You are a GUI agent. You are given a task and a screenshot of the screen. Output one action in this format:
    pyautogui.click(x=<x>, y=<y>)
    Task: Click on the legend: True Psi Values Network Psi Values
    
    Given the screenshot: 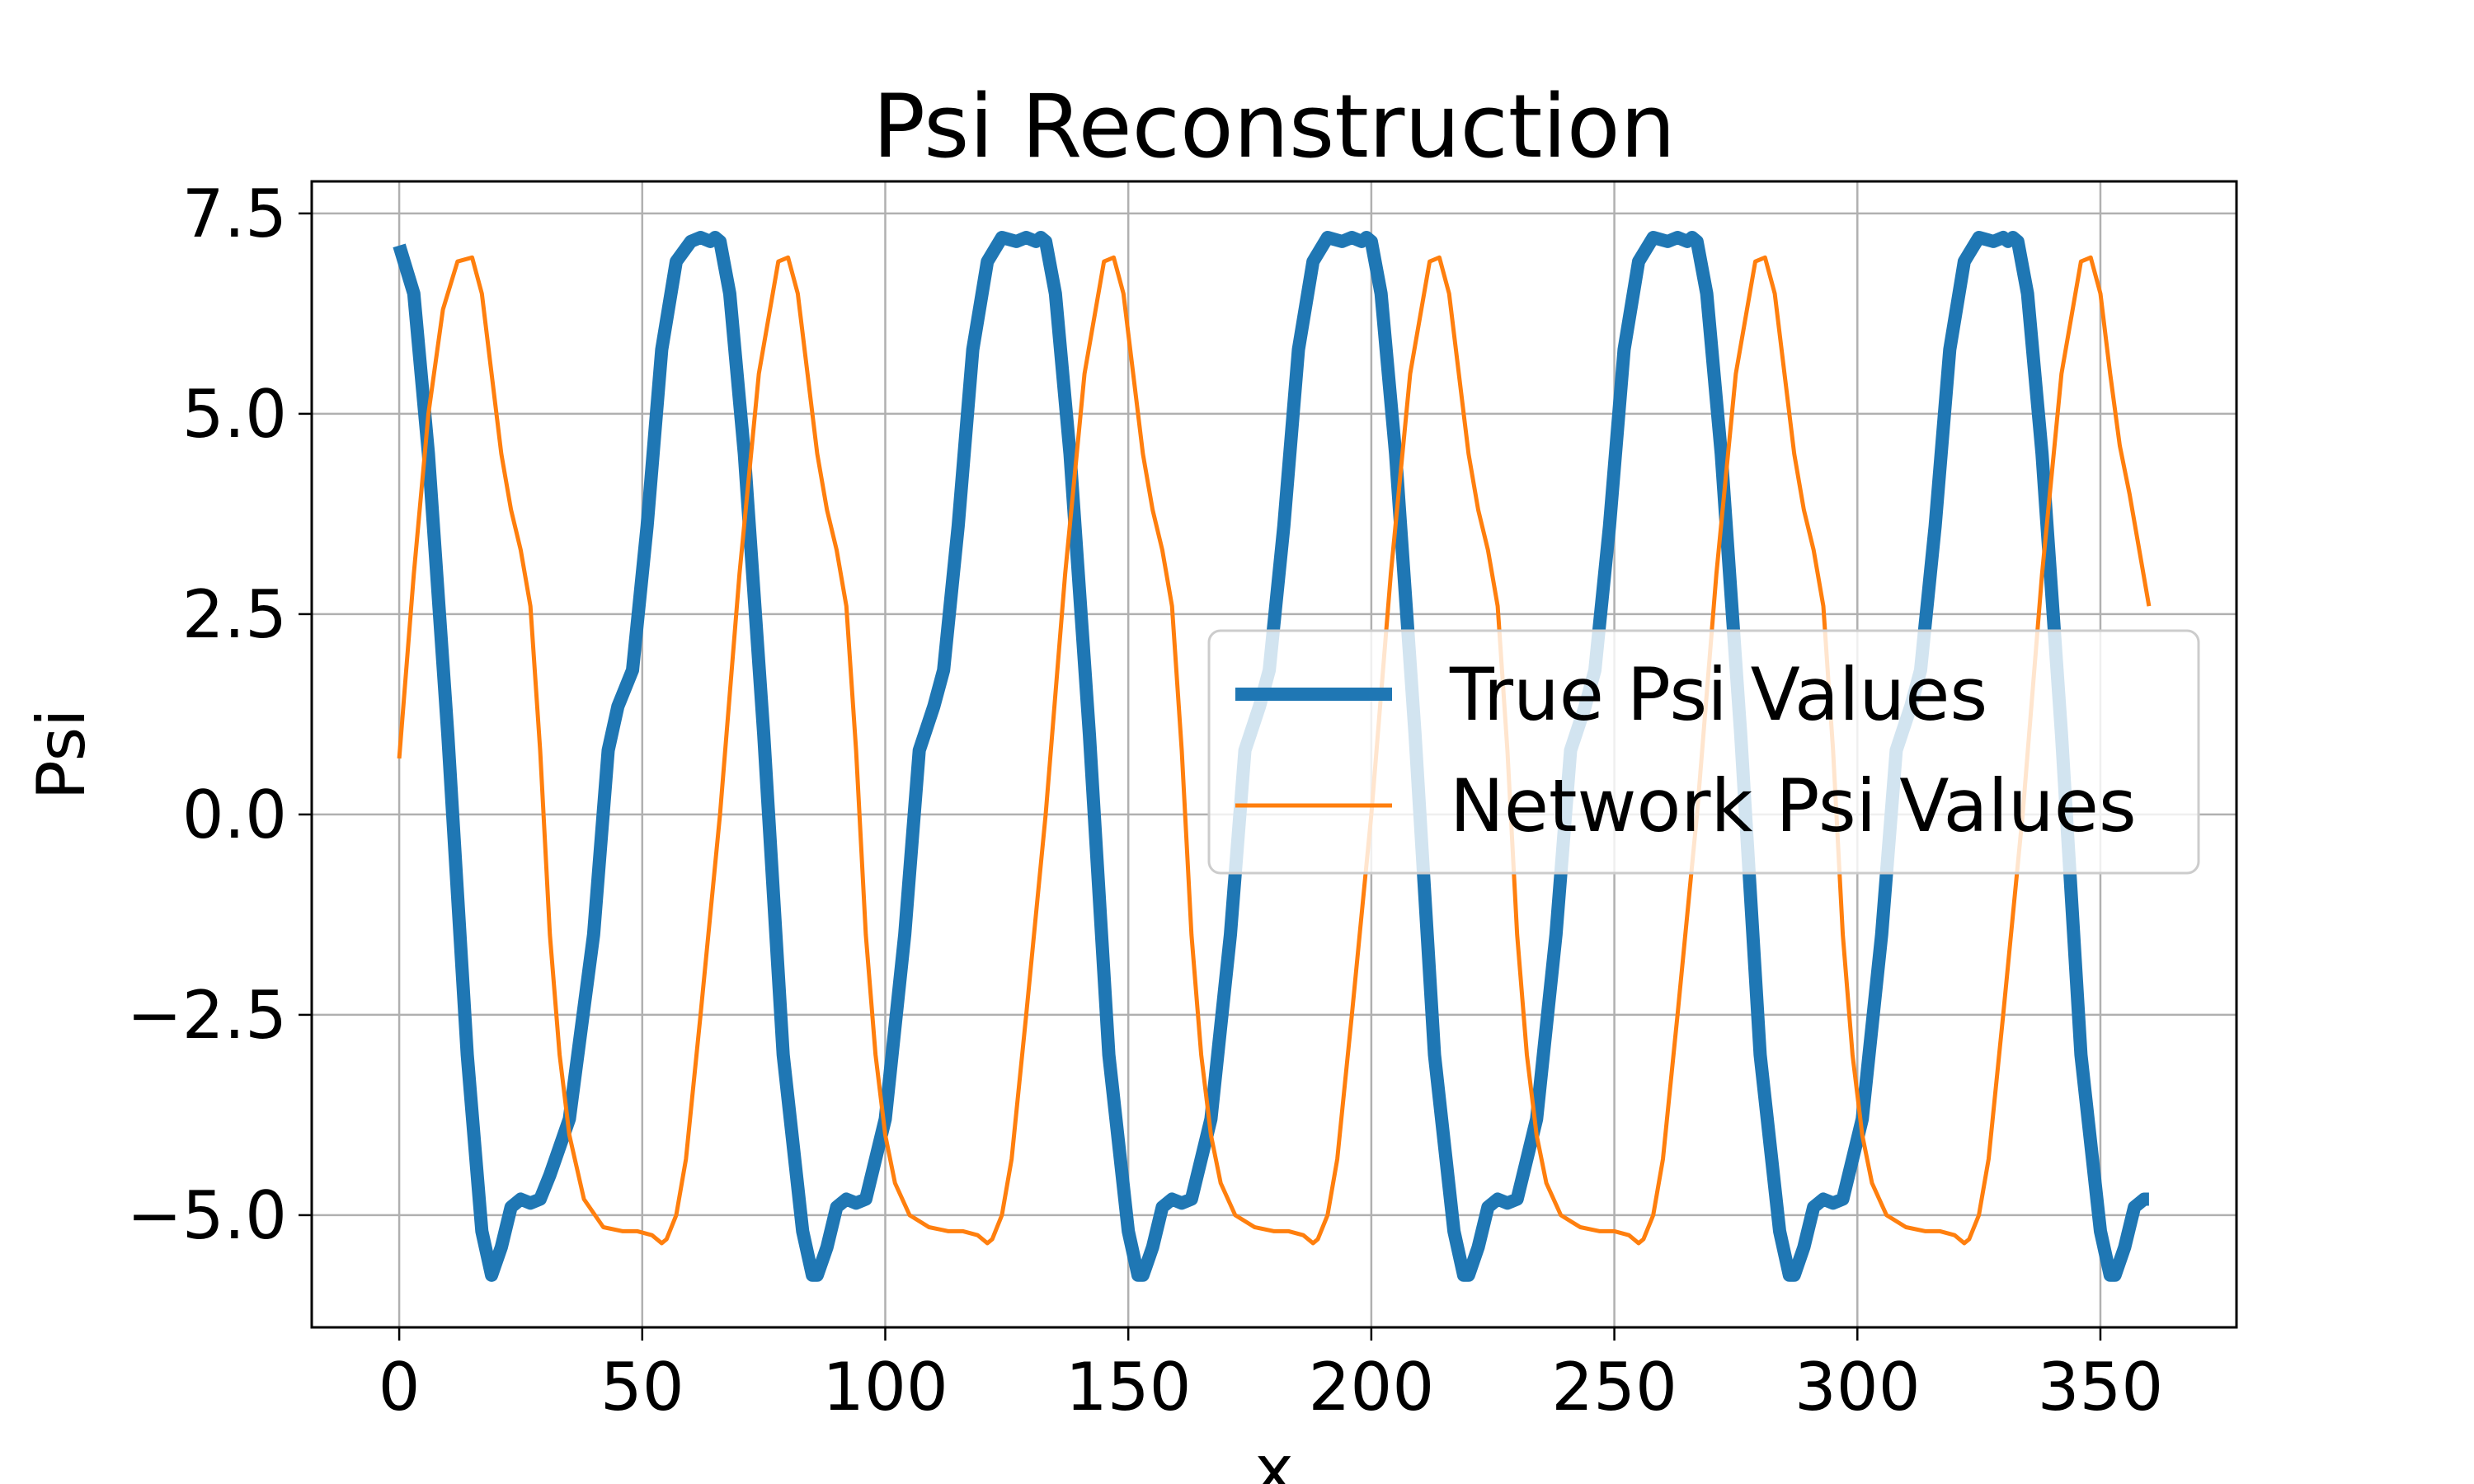 What is the action you would take?
    pyautogui.click(x=1703, y=752)
    